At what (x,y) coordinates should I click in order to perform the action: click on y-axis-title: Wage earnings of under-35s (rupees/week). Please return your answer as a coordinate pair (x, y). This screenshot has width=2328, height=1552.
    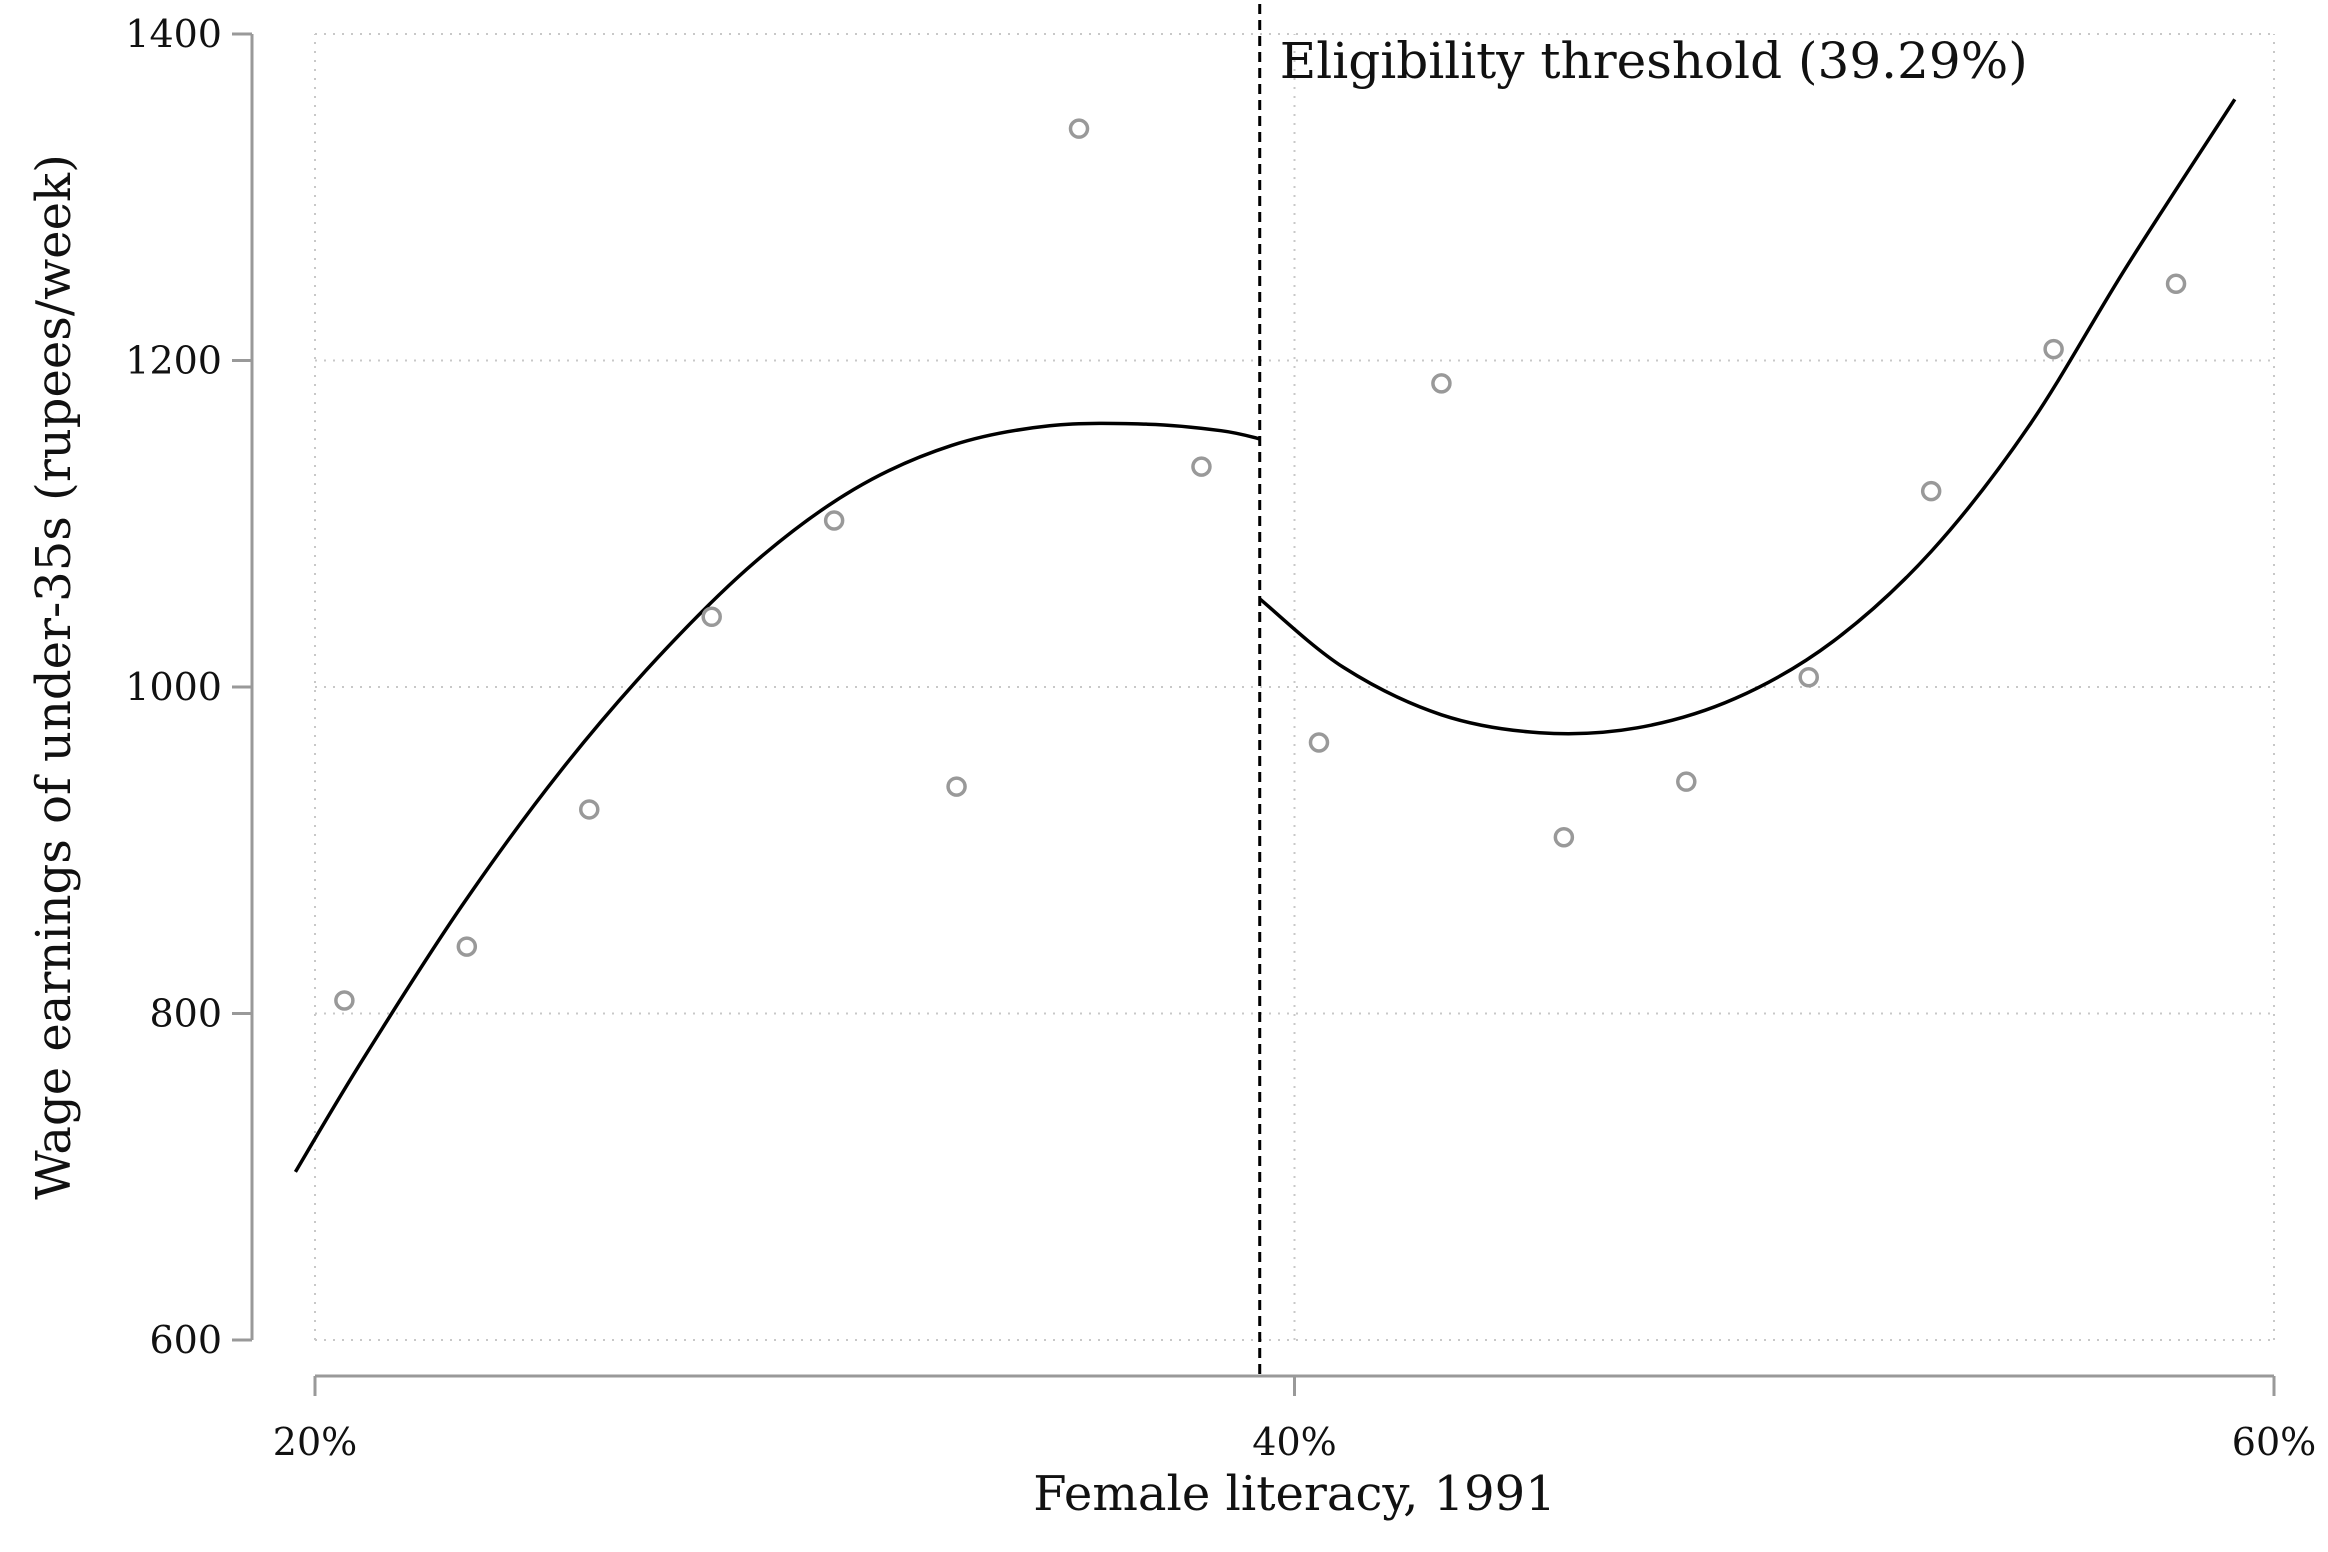
    Looking at the image, I should click on (54, 677).